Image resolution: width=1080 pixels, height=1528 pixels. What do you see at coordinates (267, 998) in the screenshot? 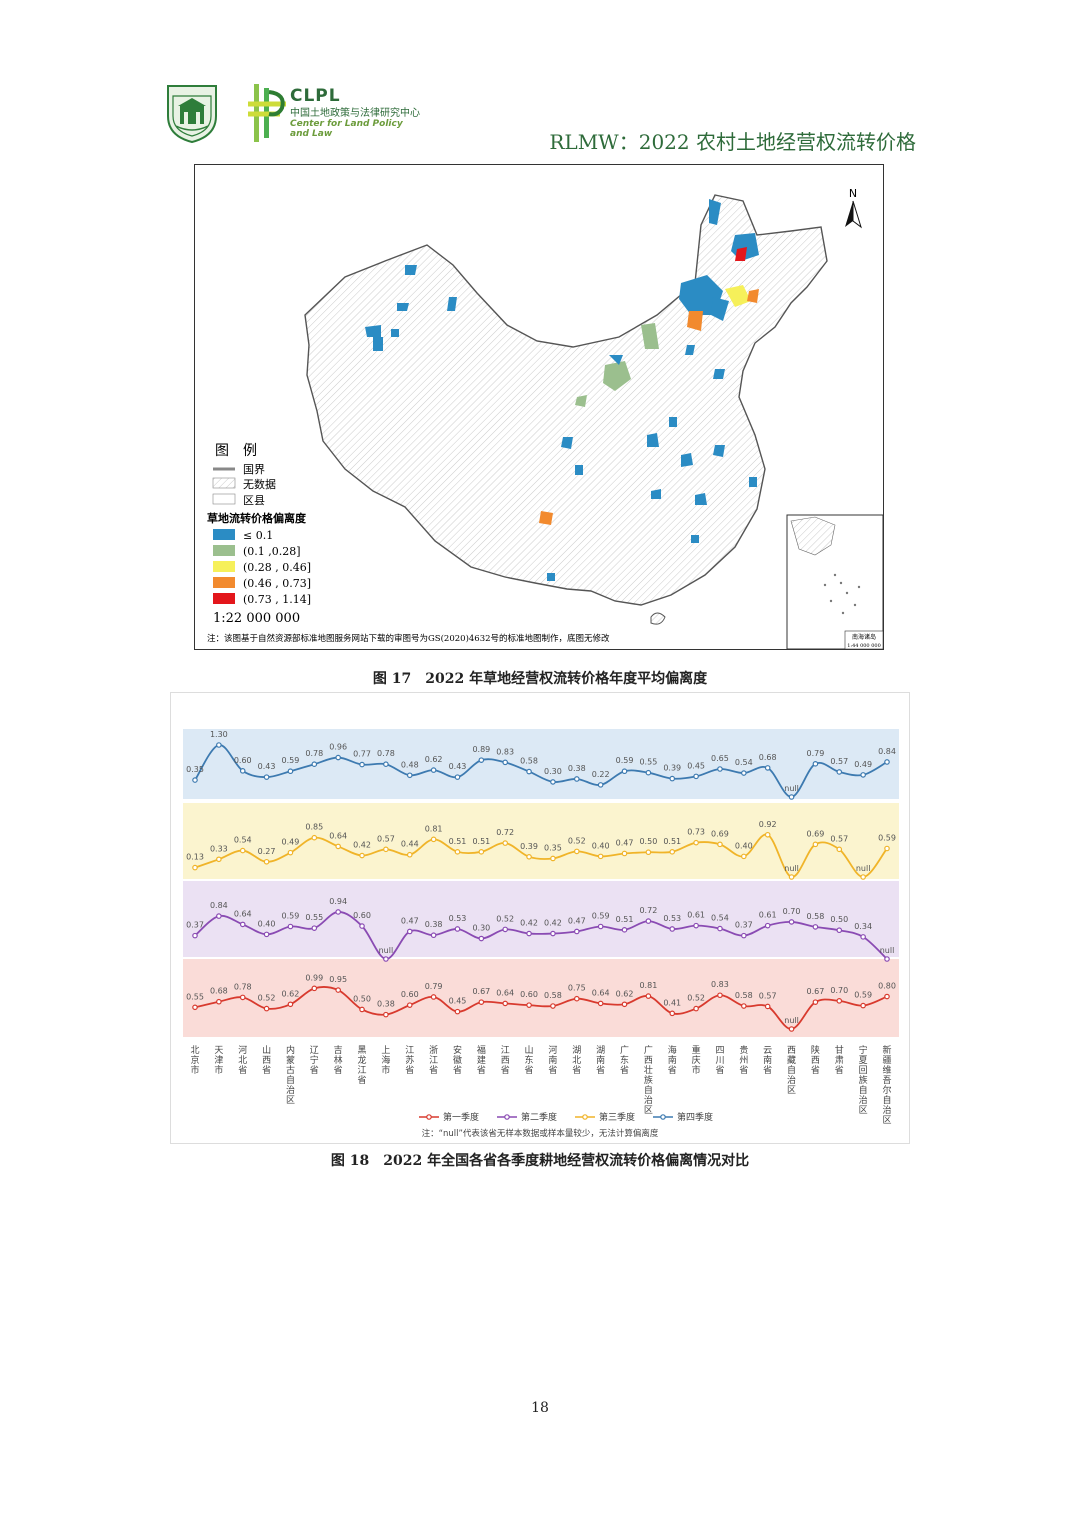
I see `data-label: 0.52` at bounding box center [267, 998].